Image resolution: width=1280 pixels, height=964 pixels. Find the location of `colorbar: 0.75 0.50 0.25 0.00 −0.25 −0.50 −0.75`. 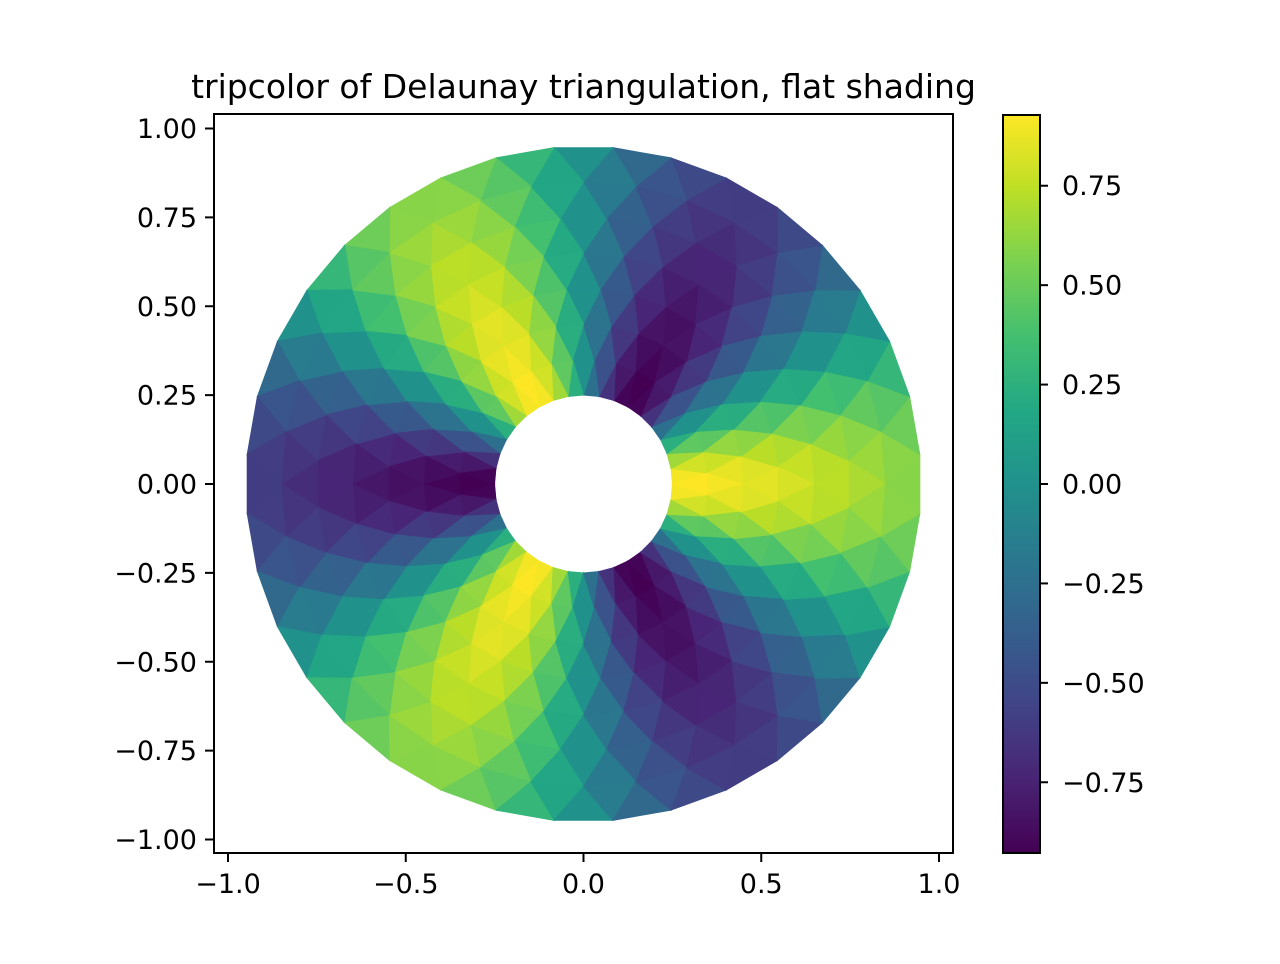

colorbar: 0.75 0.50 0.25 0.00 −0.25 −0.50 −0.75 is located at coordinates (1073, 484).